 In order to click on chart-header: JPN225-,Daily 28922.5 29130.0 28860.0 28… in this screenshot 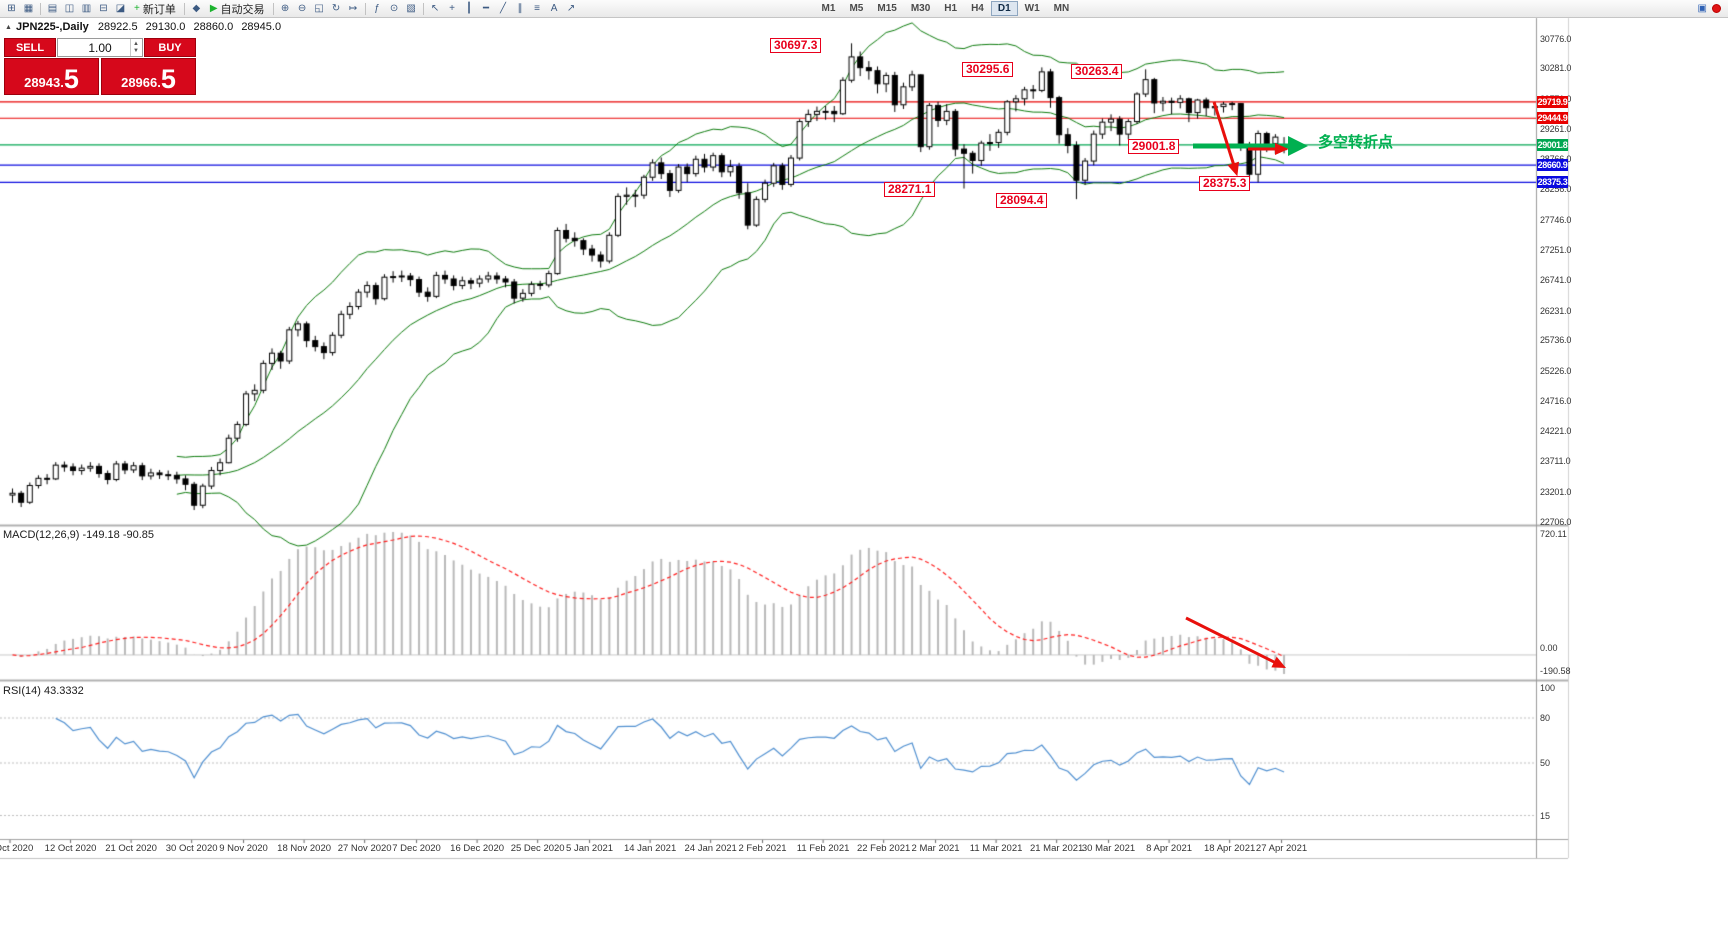, I will do `click(151, 27)`.